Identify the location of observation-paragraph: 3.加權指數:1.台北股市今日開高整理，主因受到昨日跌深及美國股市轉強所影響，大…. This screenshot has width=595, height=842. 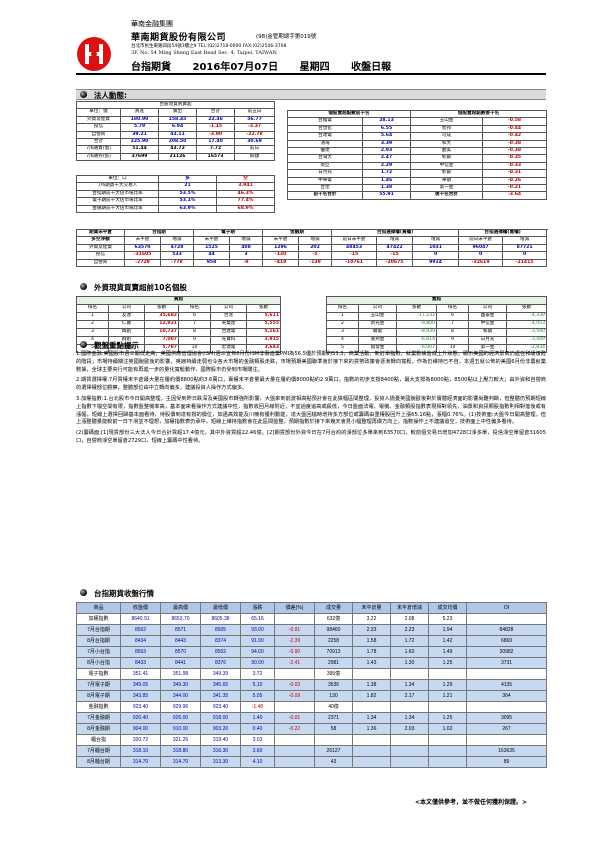
(311, 410).